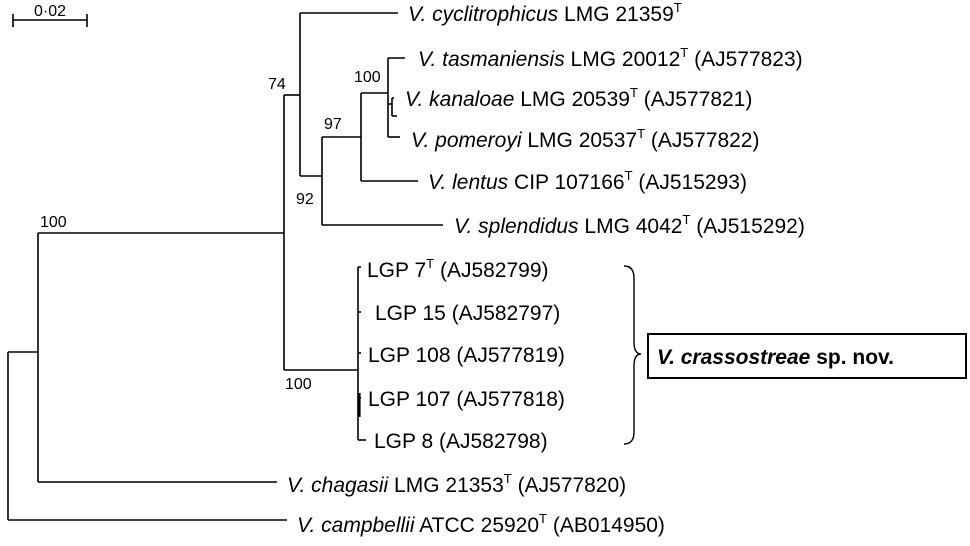 This screenshot has width=970, height=546. What do you see at coordinates (461, 441) in the screenshot?
I see `taxon-label-lgp8: LGP 8 (AJ582798)` at bounding box center [461, 441].